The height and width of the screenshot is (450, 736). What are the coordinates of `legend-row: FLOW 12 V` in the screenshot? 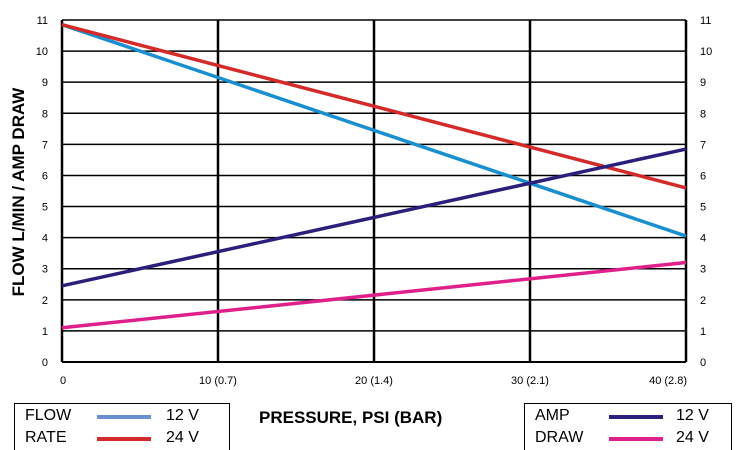 It's located at (122, 416).